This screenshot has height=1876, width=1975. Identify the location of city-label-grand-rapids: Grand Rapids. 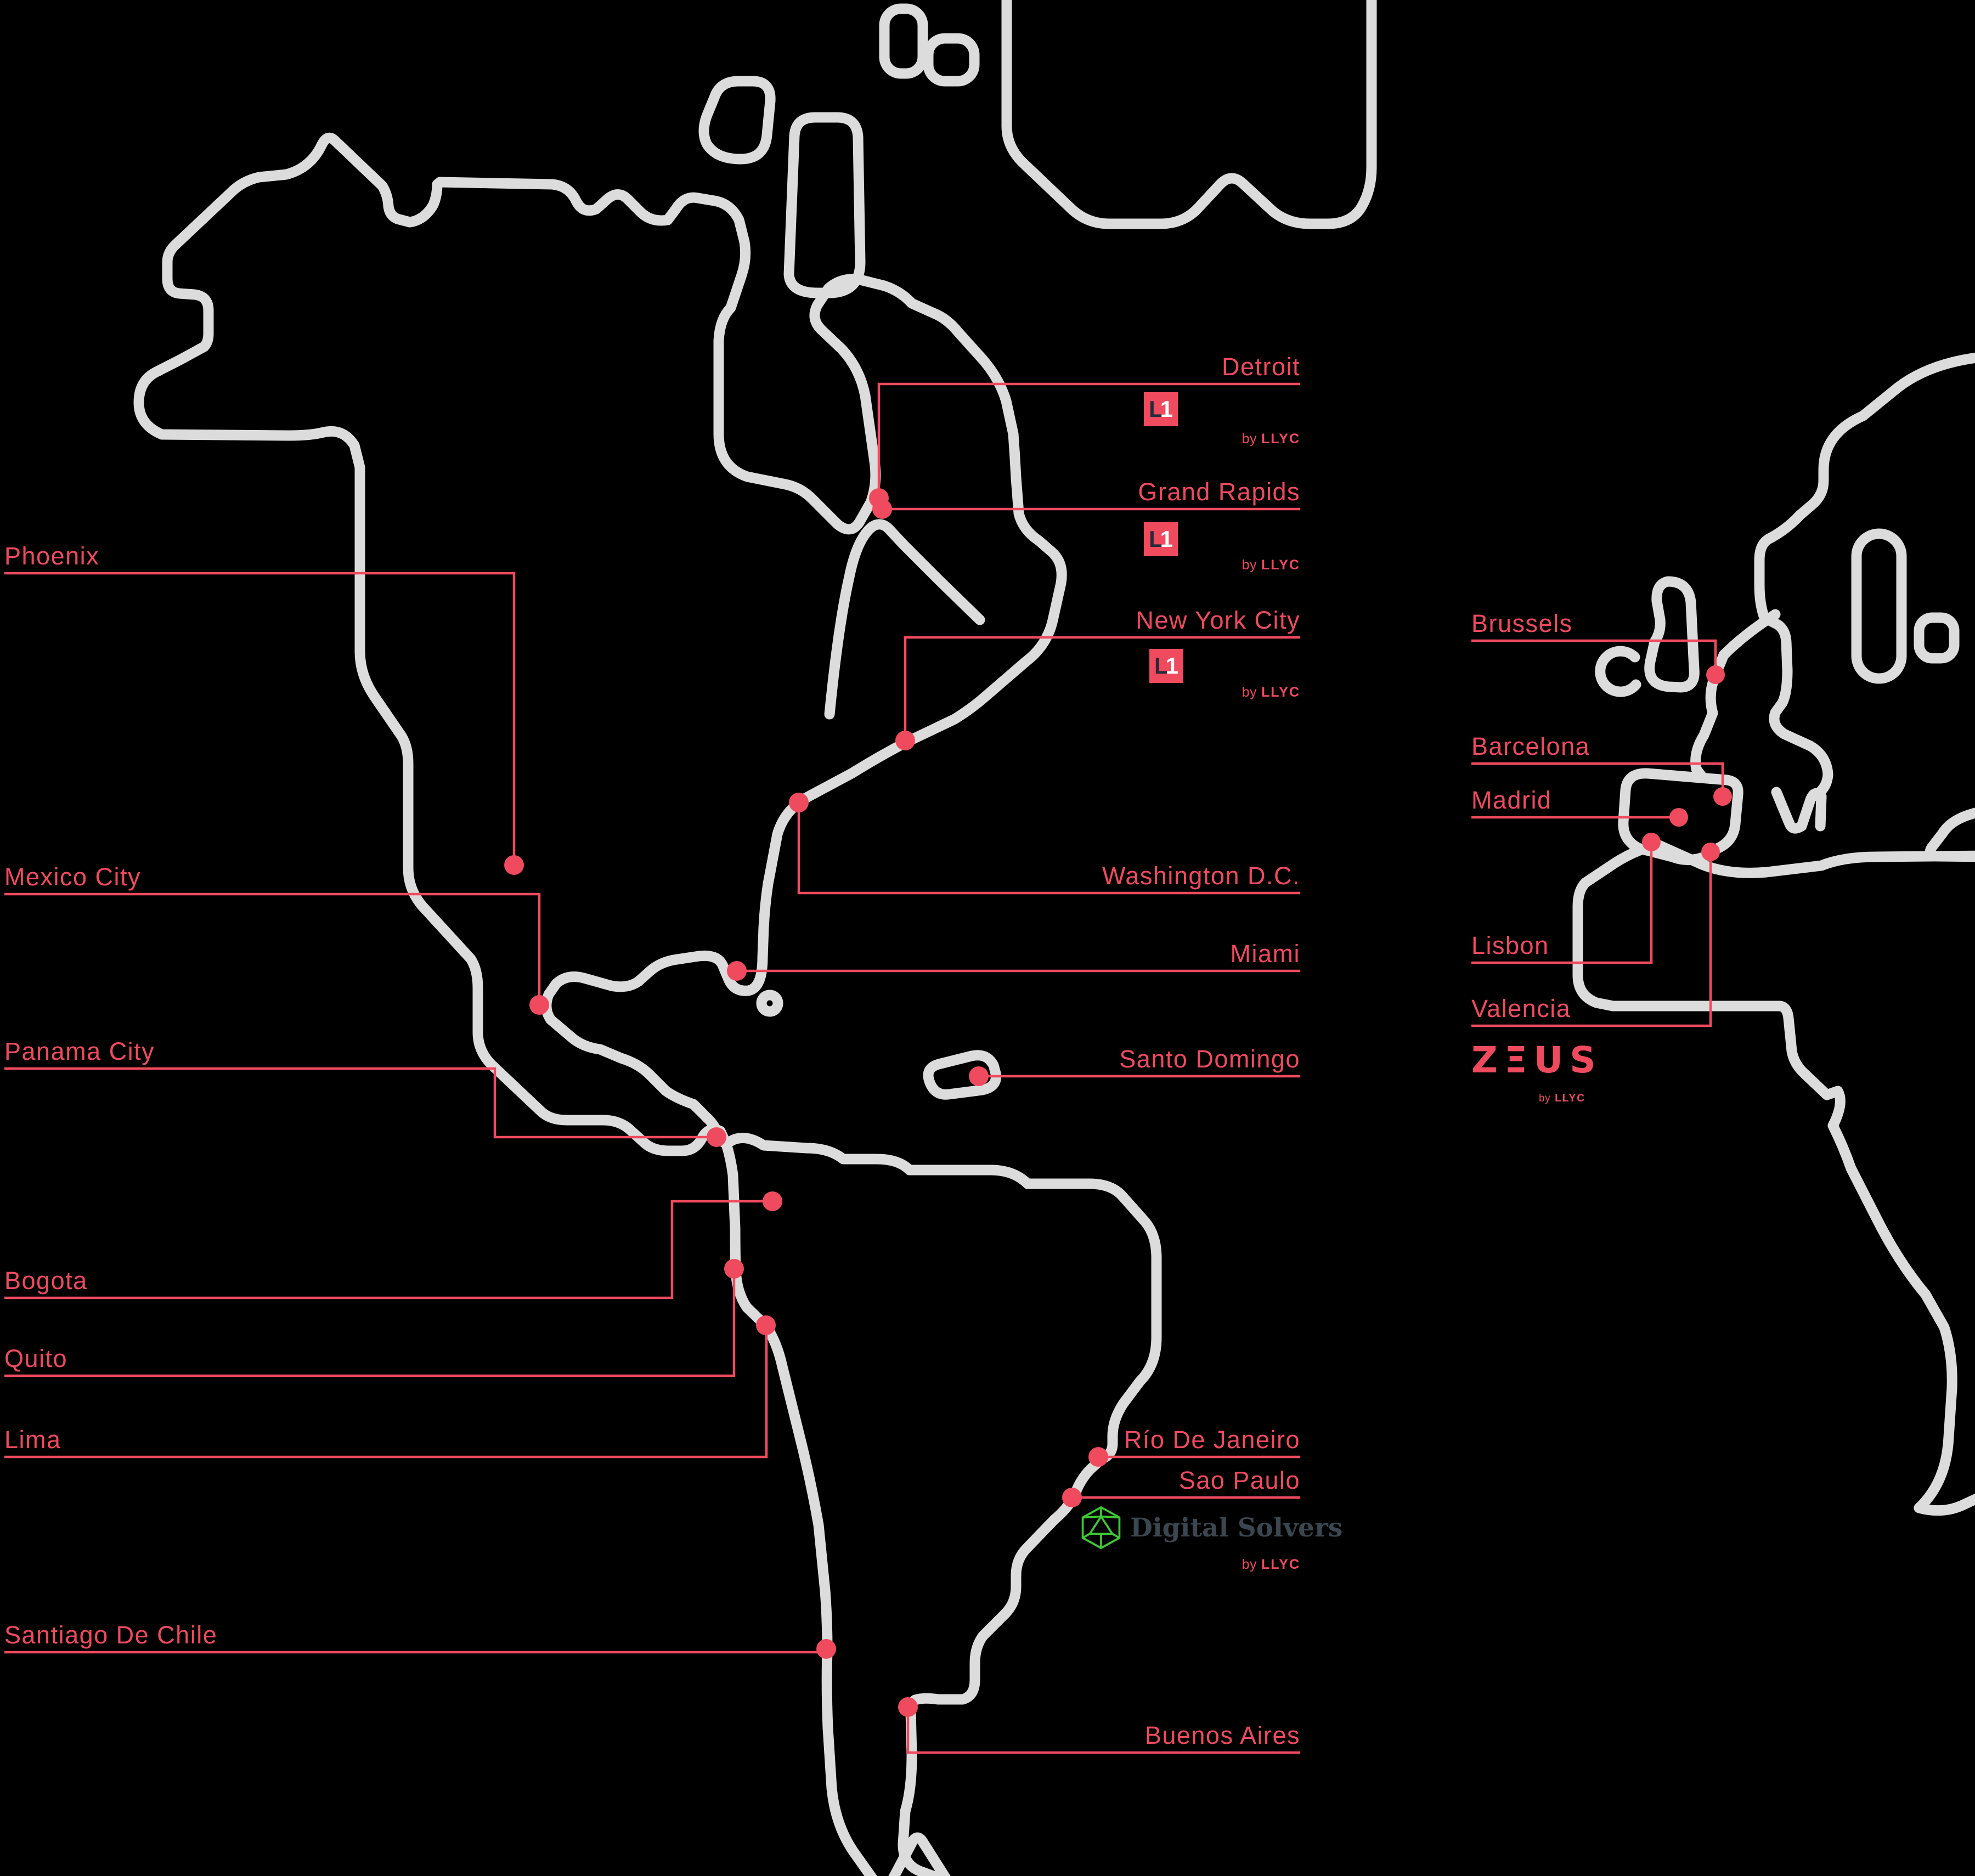
(1219, 492).